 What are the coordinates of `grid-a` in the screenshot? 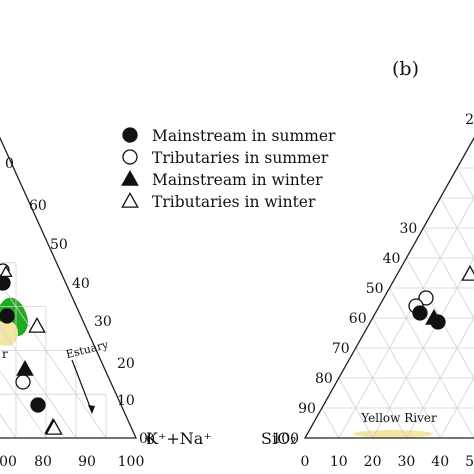 It's located at (53, 350).